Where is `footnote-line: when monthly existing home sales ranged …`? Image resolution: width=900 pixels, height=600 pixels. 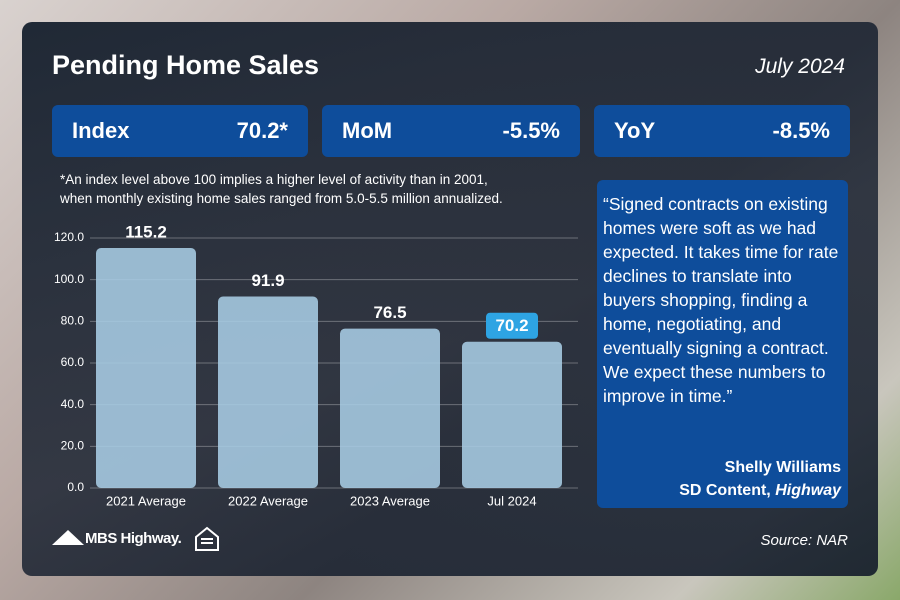
footnote-line: when monthly existing home sales ranged … is located at coordinates (281, 198).